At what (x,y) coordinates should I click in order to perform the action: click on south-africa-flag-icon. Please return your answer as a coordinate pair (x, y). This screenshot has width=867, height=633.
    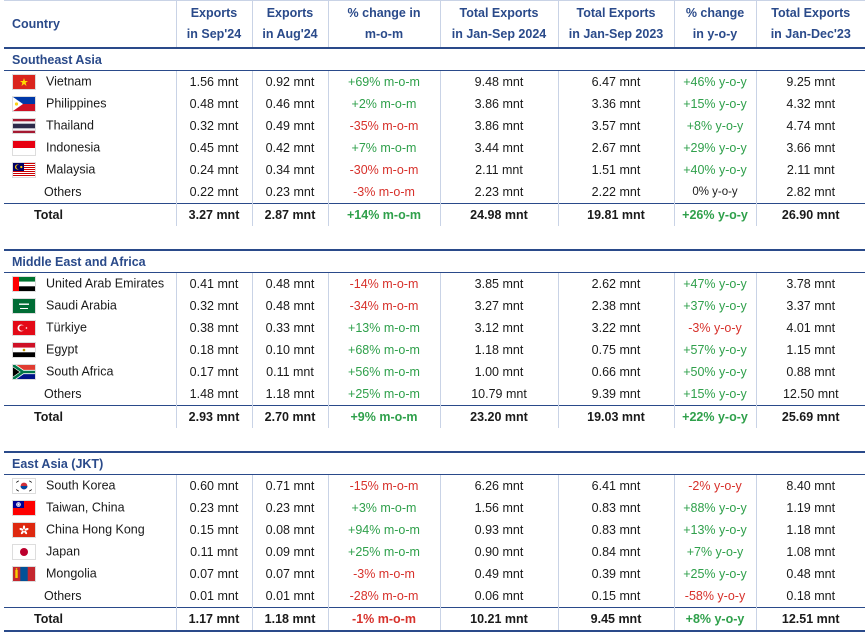
    Looking at the image, I should click on (24, 372).